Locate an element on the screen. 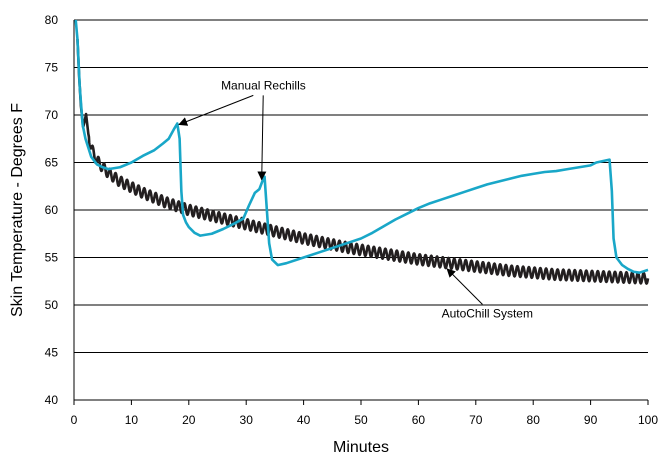 This screenshot has height=459, width=658. x-tick-label-60: 60 is located at coordinates (419, 420).